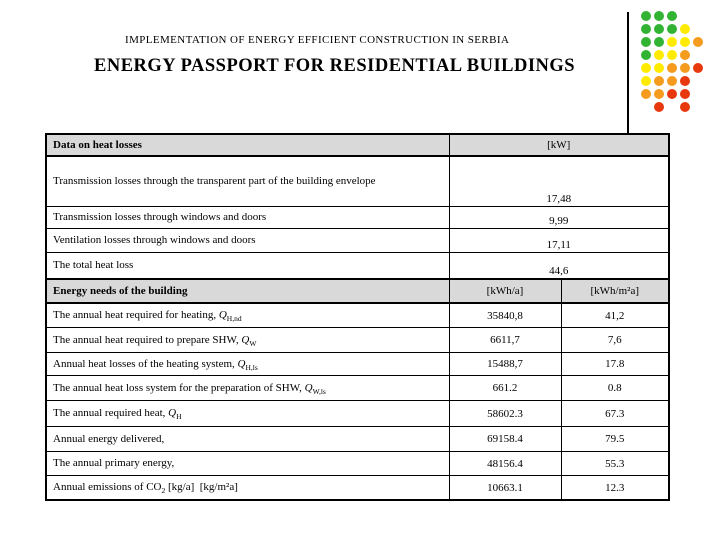  I want to click on dots-grid, so click(673, 63).